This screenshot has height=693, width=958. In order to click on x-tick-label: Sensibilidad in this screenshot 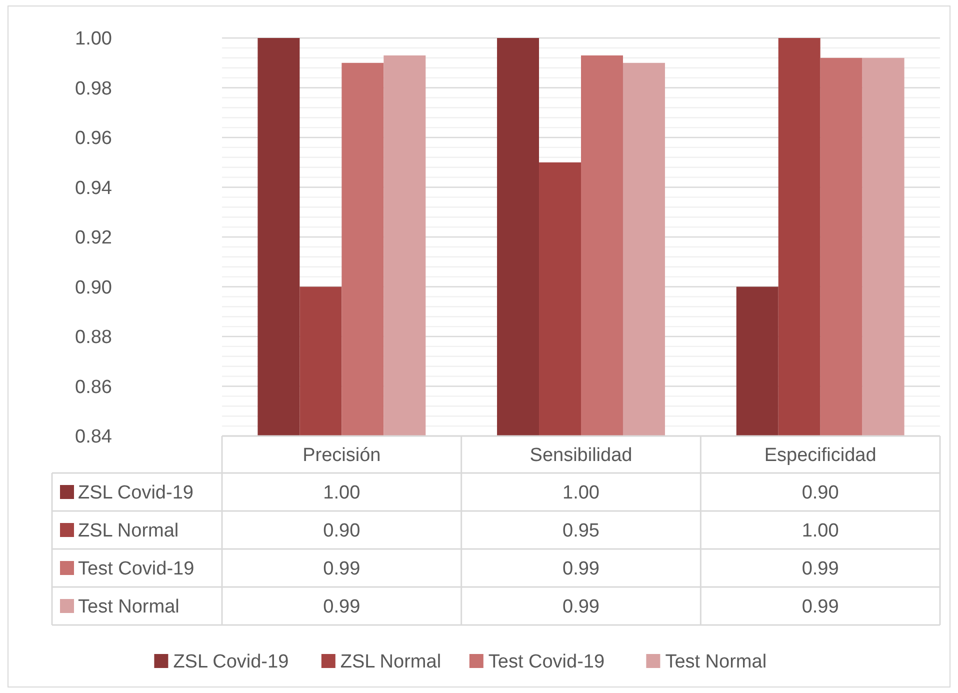, I will do `click(581, 455)`.